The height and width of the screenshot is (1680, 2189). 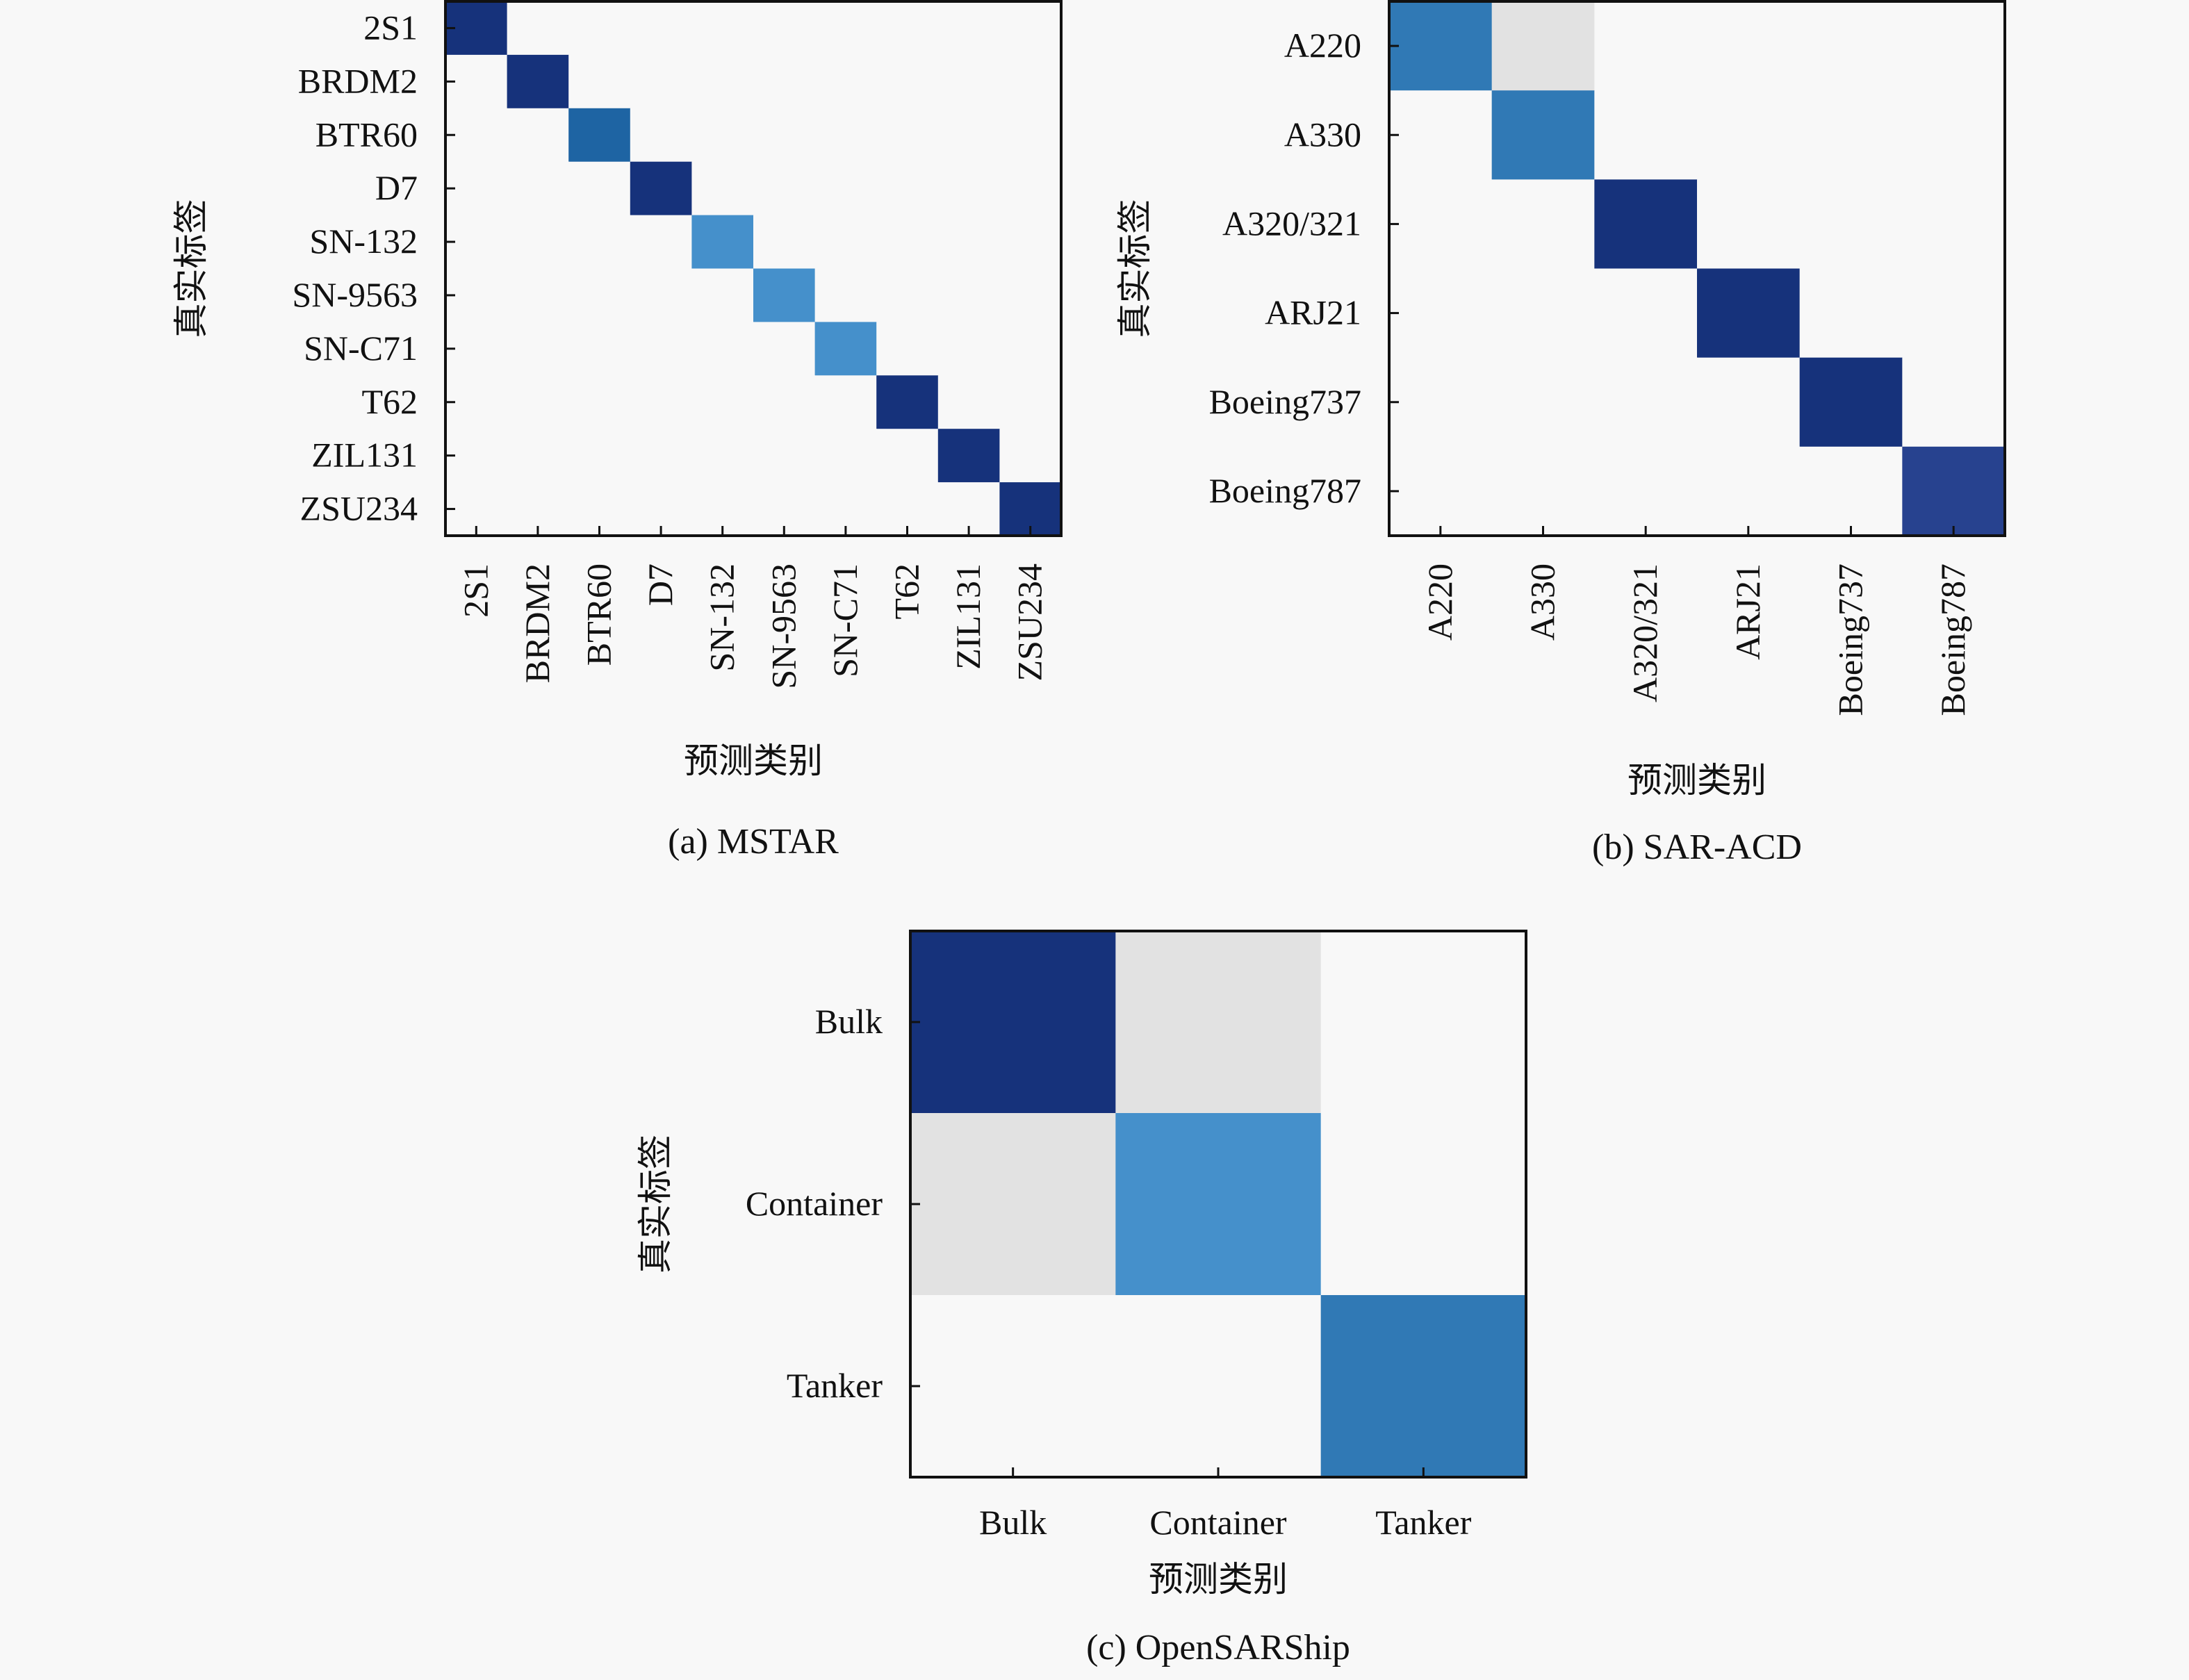 I want to click on x-axis-title: 预测类别, so click(x=753, y=761).